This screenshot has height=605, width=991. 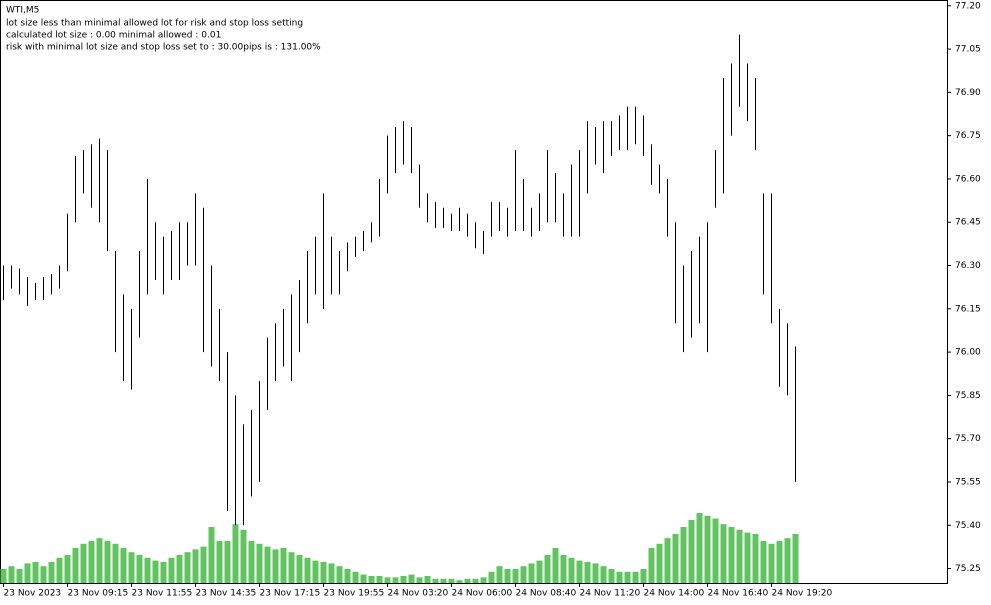 What do you see at coordinates (968, 569) in the screenshot?
I see `y-tick-label: 75.25` at bounding box center [968, 569].